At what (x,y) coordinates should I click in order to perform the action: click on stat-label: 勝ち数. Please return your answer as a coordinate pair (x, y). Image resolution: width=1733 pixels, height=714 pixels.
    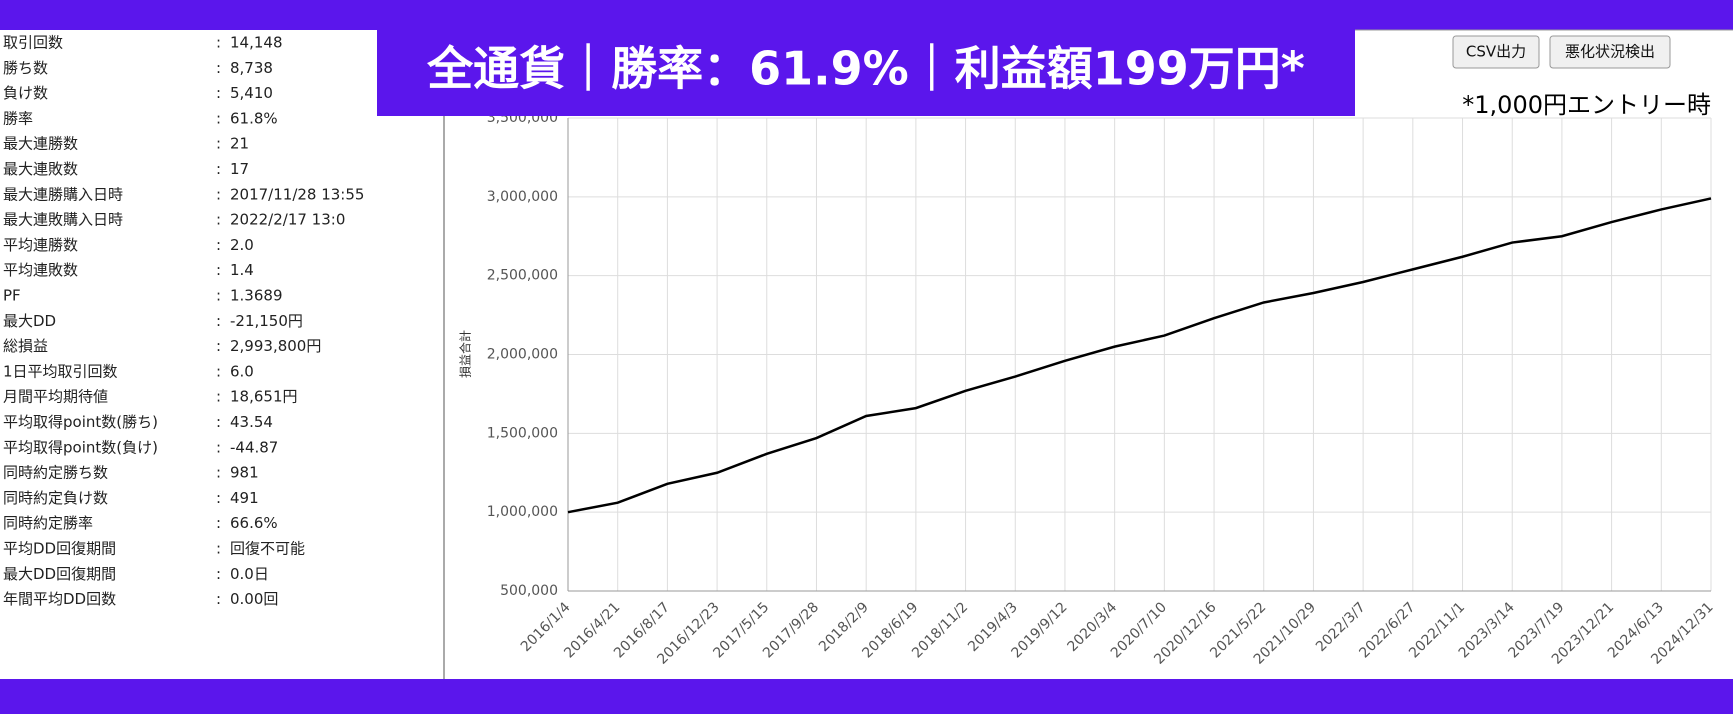
    Looking at the image, I should click on (25, 68).